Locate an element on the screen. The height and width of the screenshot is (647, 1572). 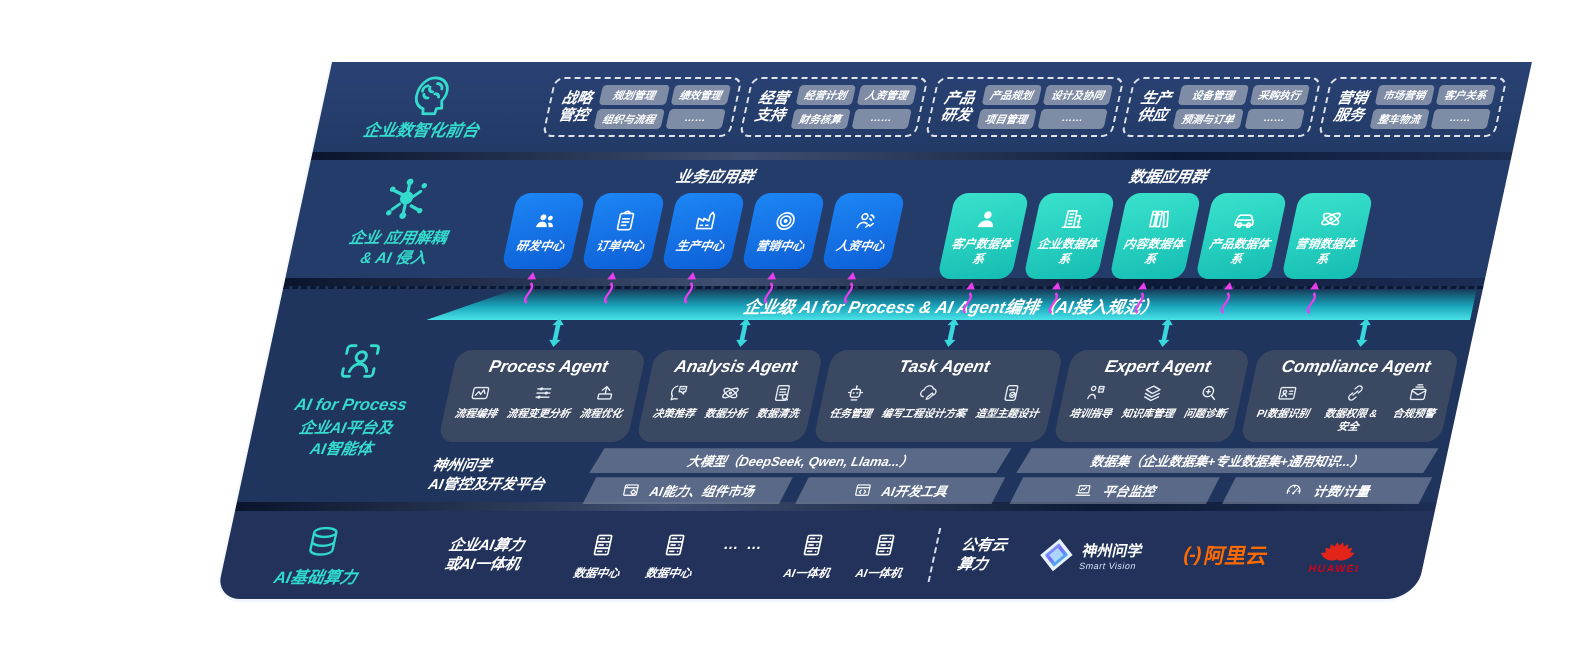
agent-capability: 知识库管理 is located at coordinates (1150, 401).